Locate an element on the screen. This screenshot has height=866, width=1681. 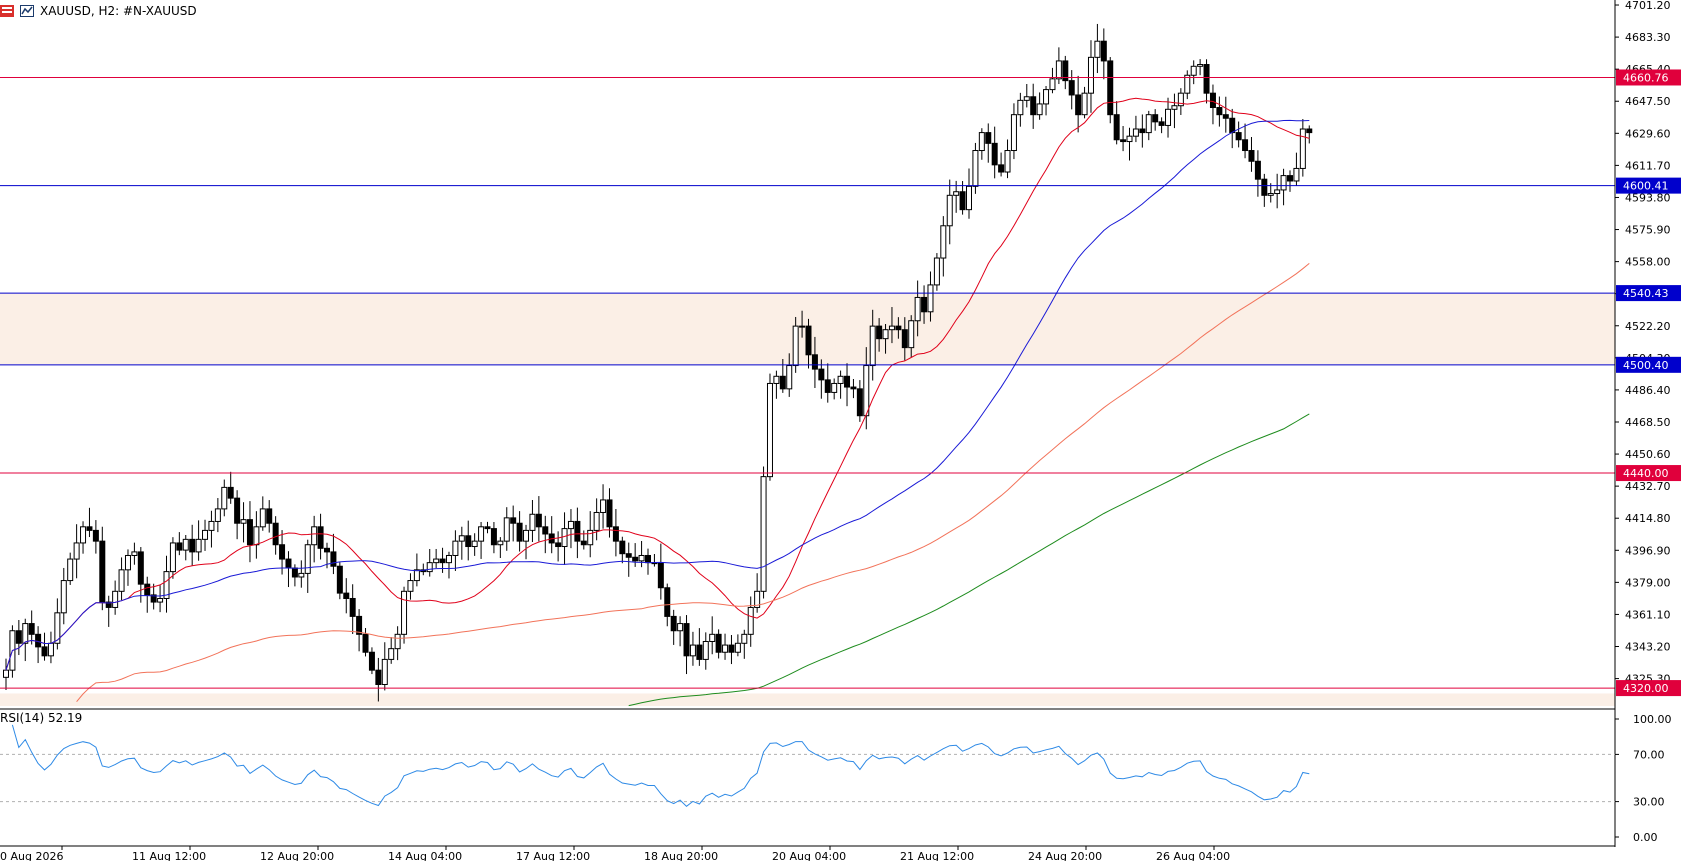
time-label: 12 Aug 20:00 is located at coordinates (297, 855).